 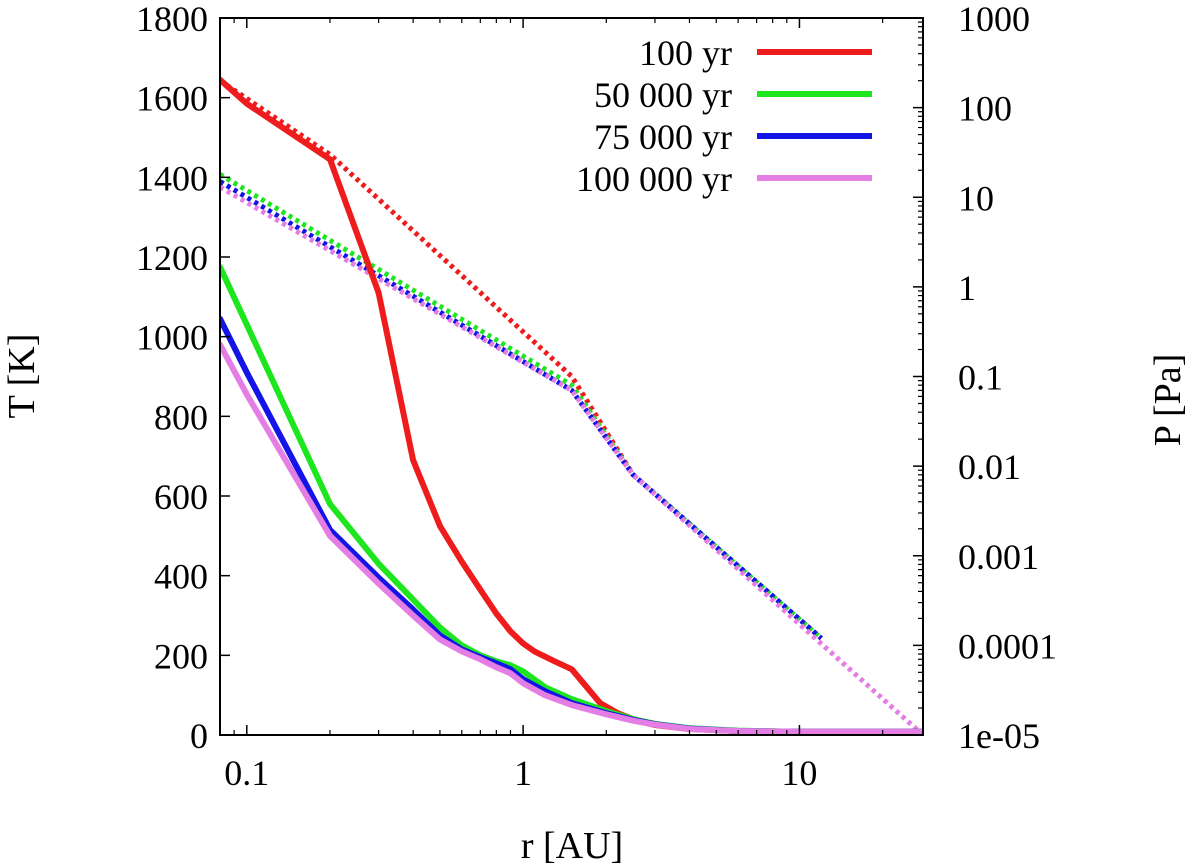 What do you see at coordinates (685, 53) in the screenshot?
I see `legend-label: 100 yr` at bounding box center [685, 53].